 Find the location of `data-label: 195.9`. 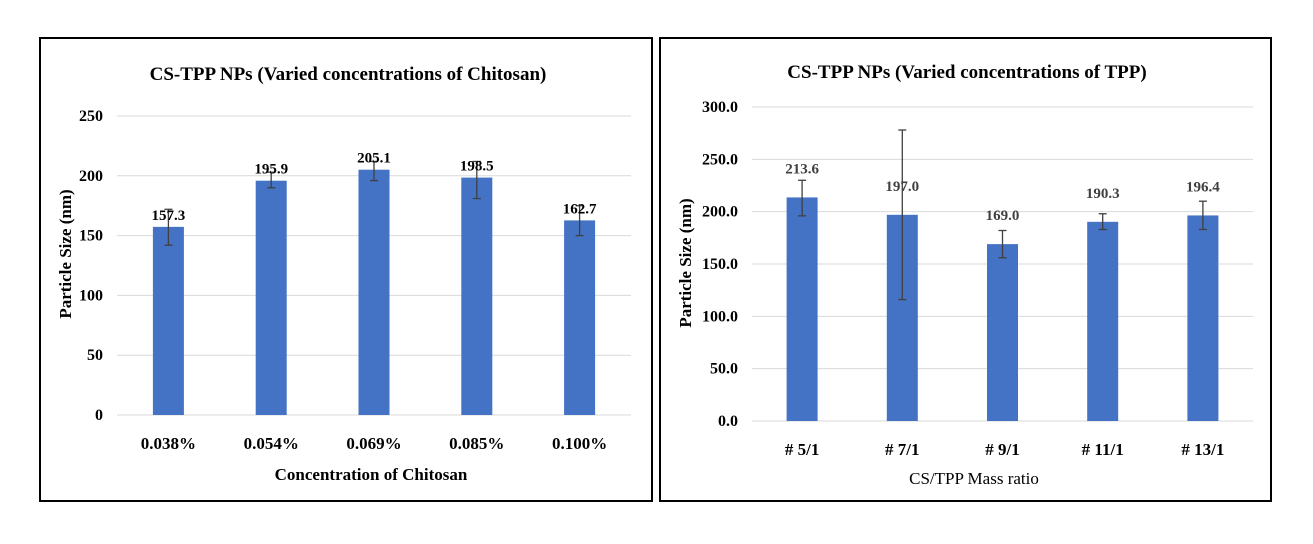

data-label: 195.9 is located at coordinates (271, 170).